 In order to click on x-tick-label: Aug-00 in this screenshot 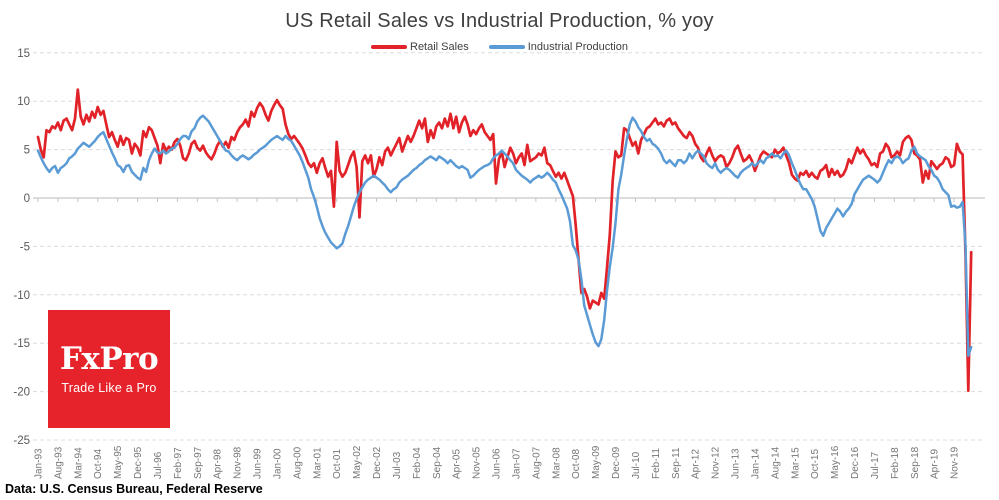, I will do `click(297, 462)`.